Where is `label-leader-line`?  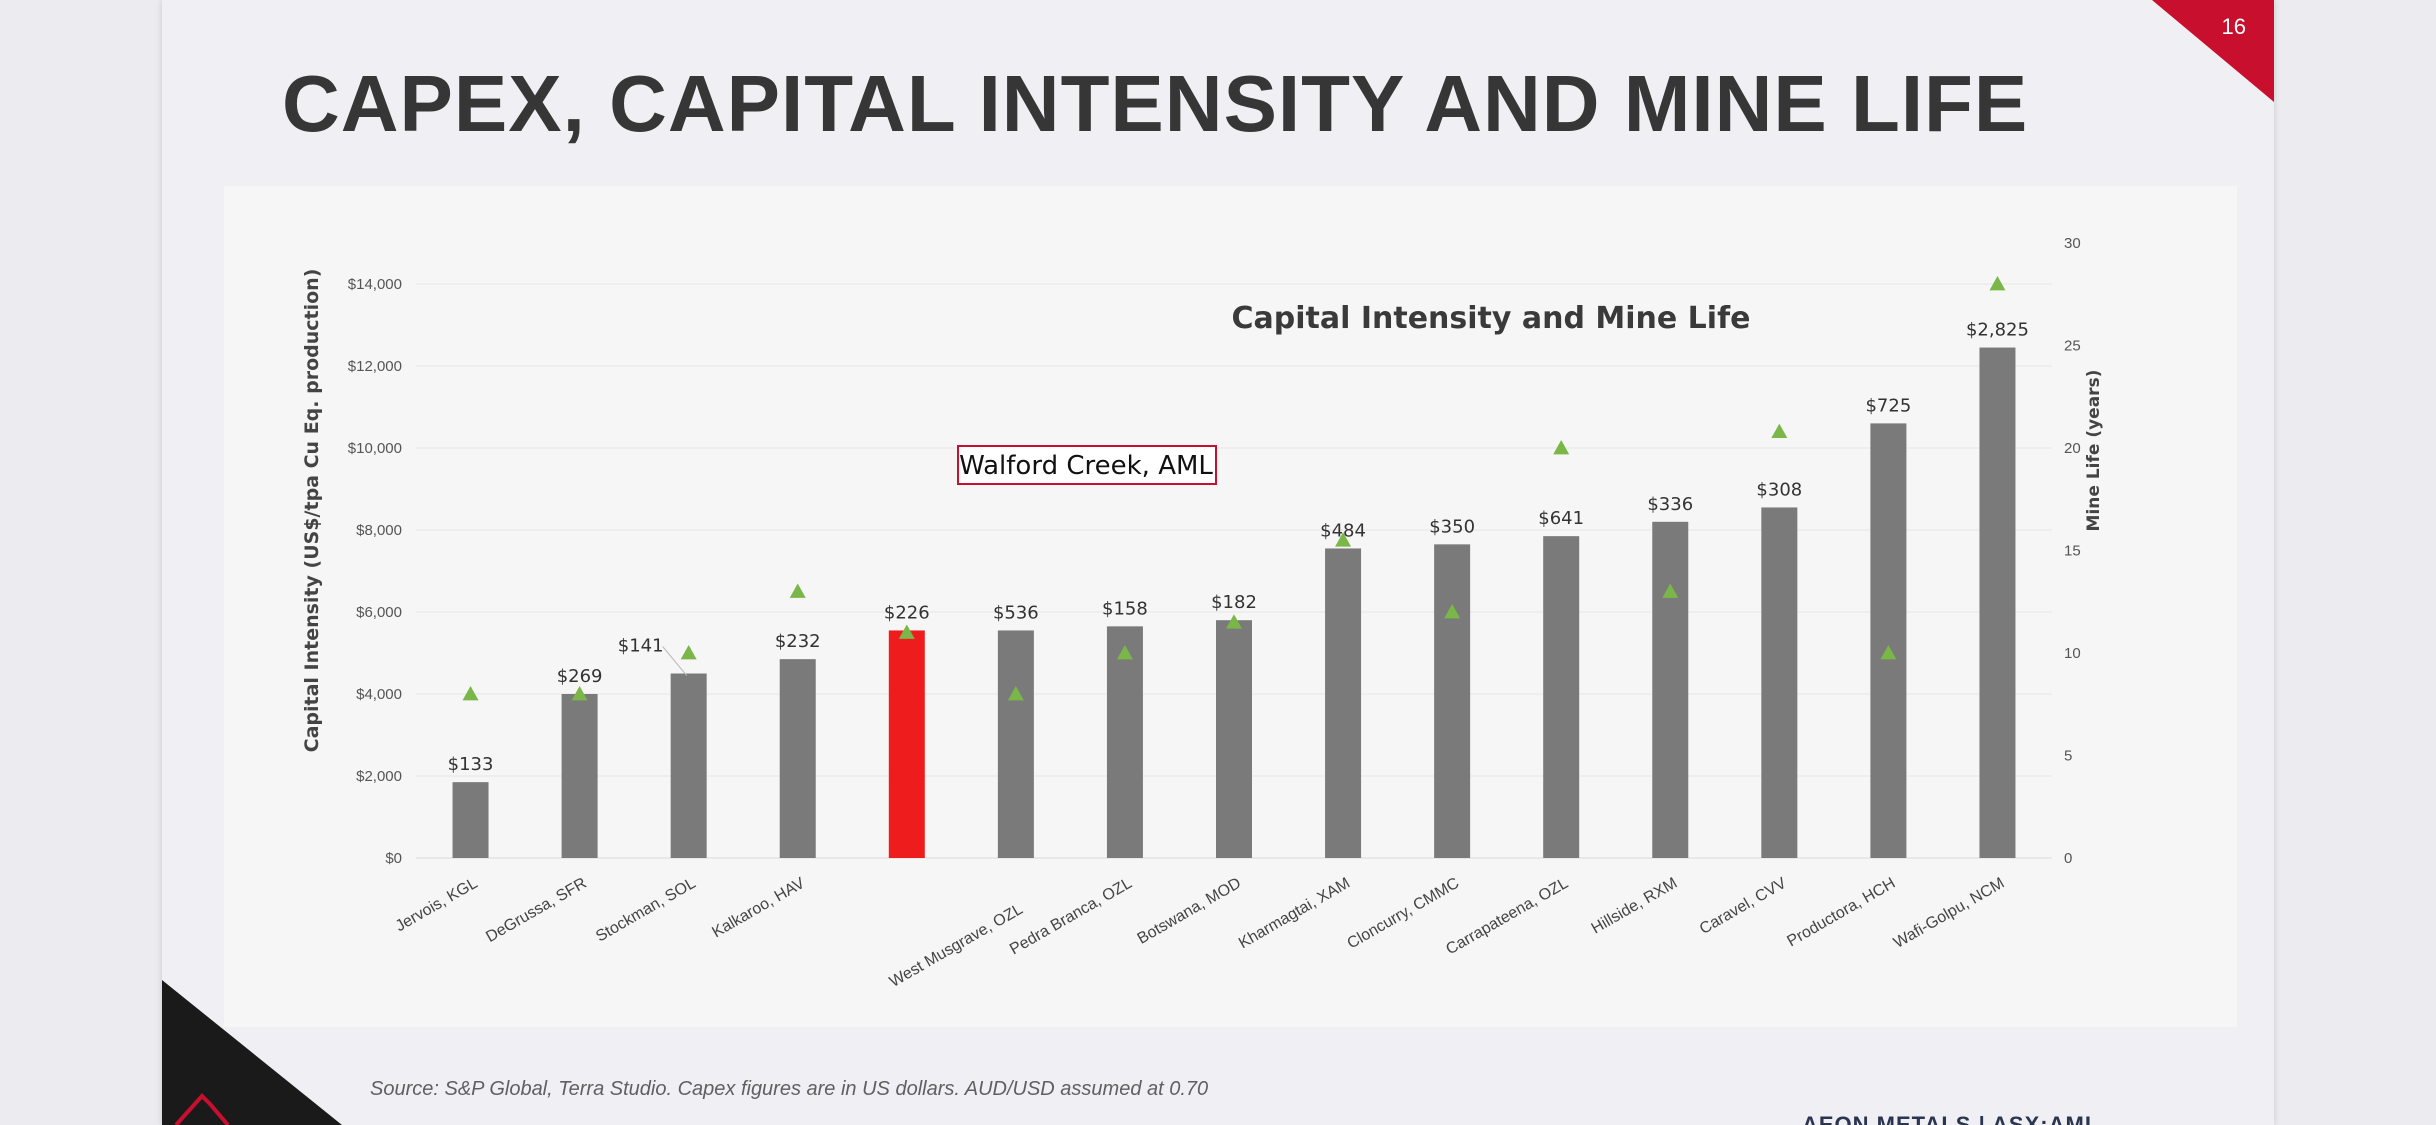
label-leader-line is located at coordinates (675, 661).